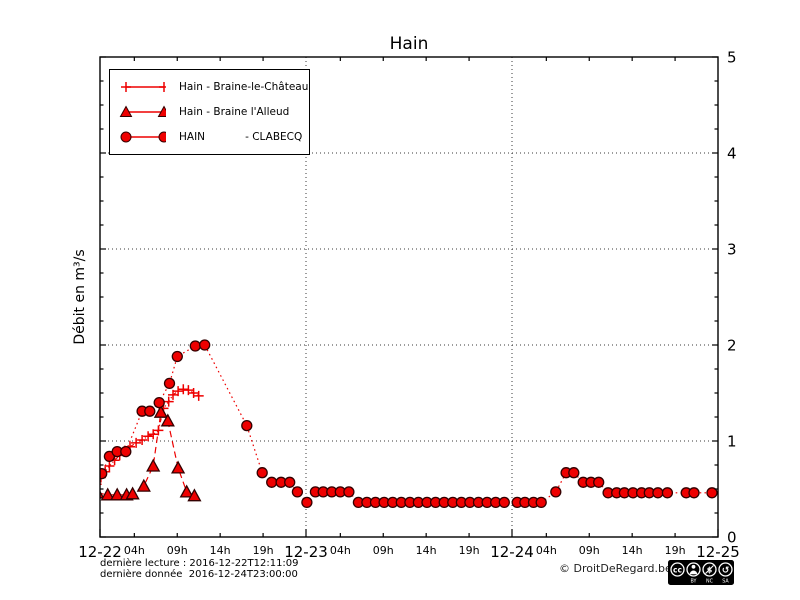  I want to click on legend-entry-braine-le-chateau: Hain - Braine-le-Château, so click(213, 87).